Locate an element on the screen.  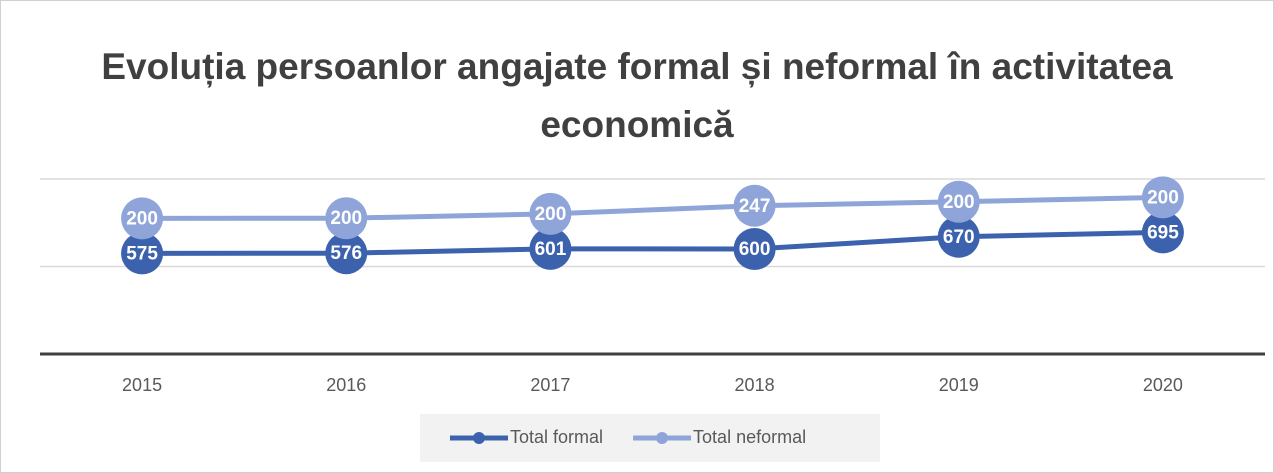
data-label: 670 is located at coordinates (959, 237).